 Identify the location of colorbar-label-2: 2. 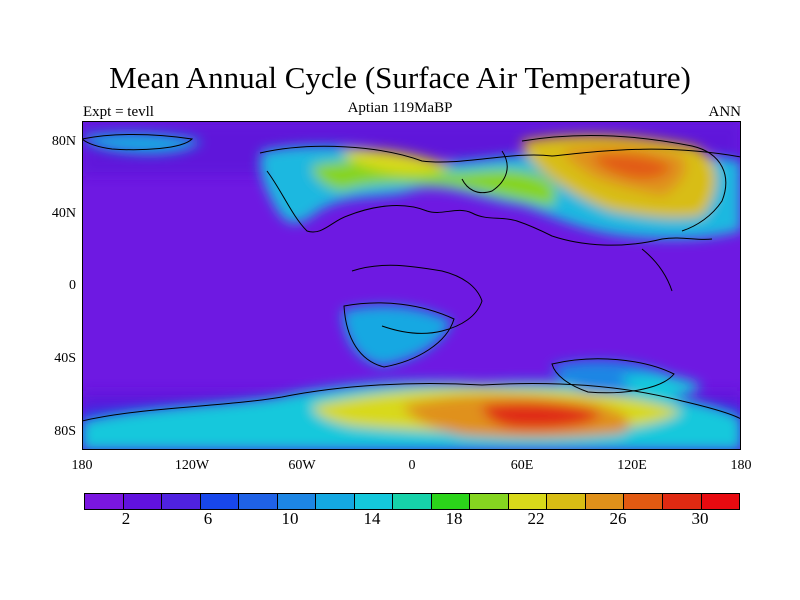
(126, 518).